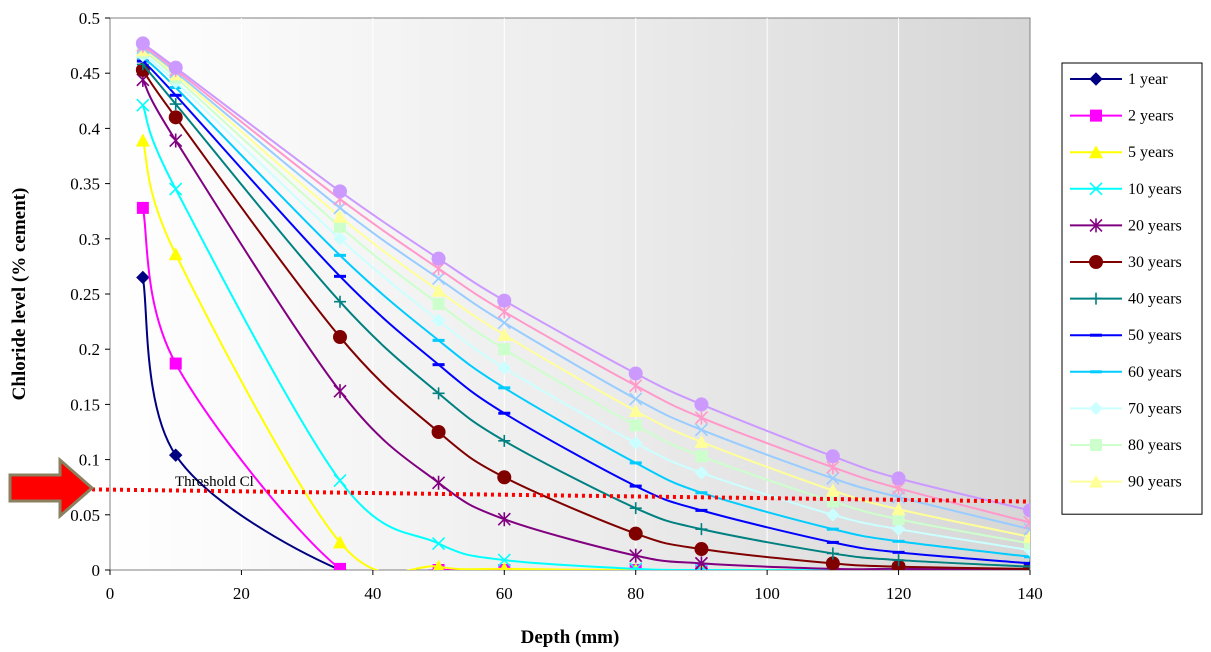 The height and width of the screenshot is (652, 1211). I want to click on y-tick-label: 0.25, so click(85, 294).